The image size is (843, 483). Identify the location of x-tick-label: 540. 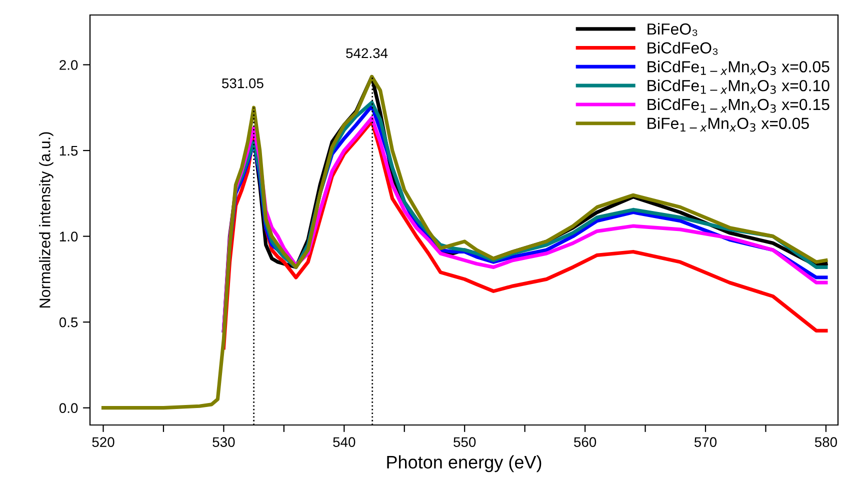
(344, 442).